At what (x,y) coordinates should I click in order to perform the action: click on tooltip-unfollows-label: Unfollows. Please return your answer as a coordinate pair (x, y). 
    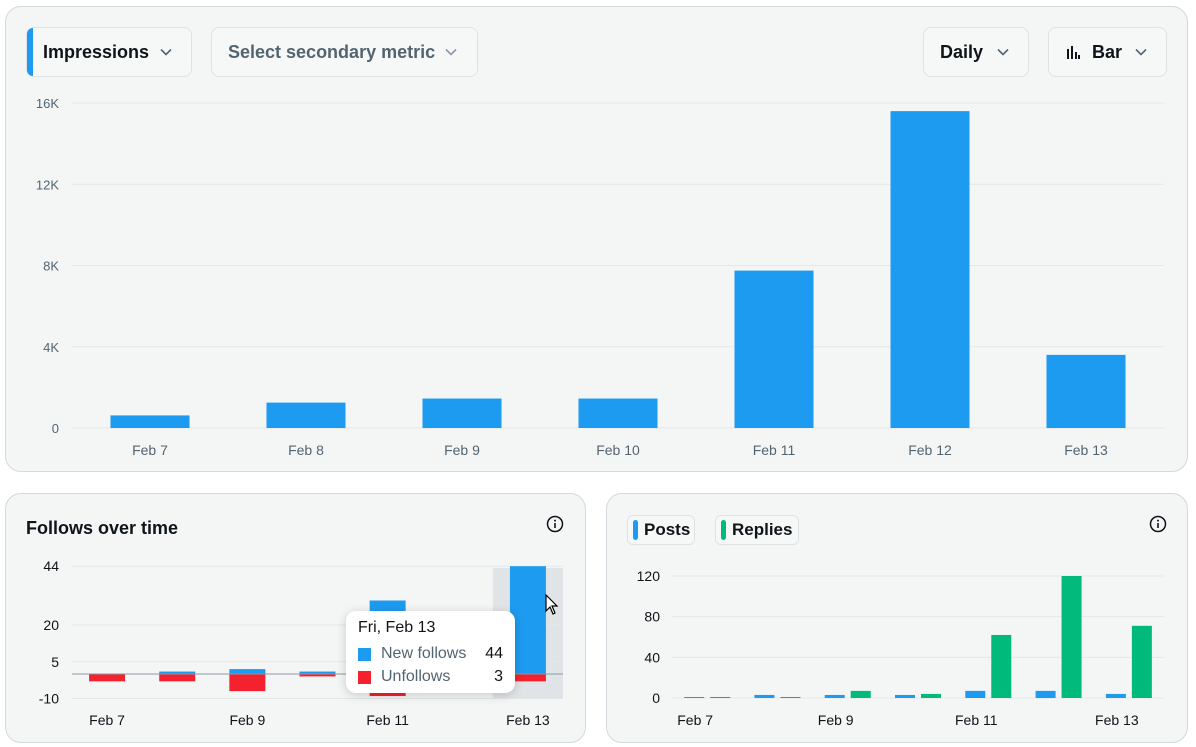
    Looking at the image, I should click on (416, 676).